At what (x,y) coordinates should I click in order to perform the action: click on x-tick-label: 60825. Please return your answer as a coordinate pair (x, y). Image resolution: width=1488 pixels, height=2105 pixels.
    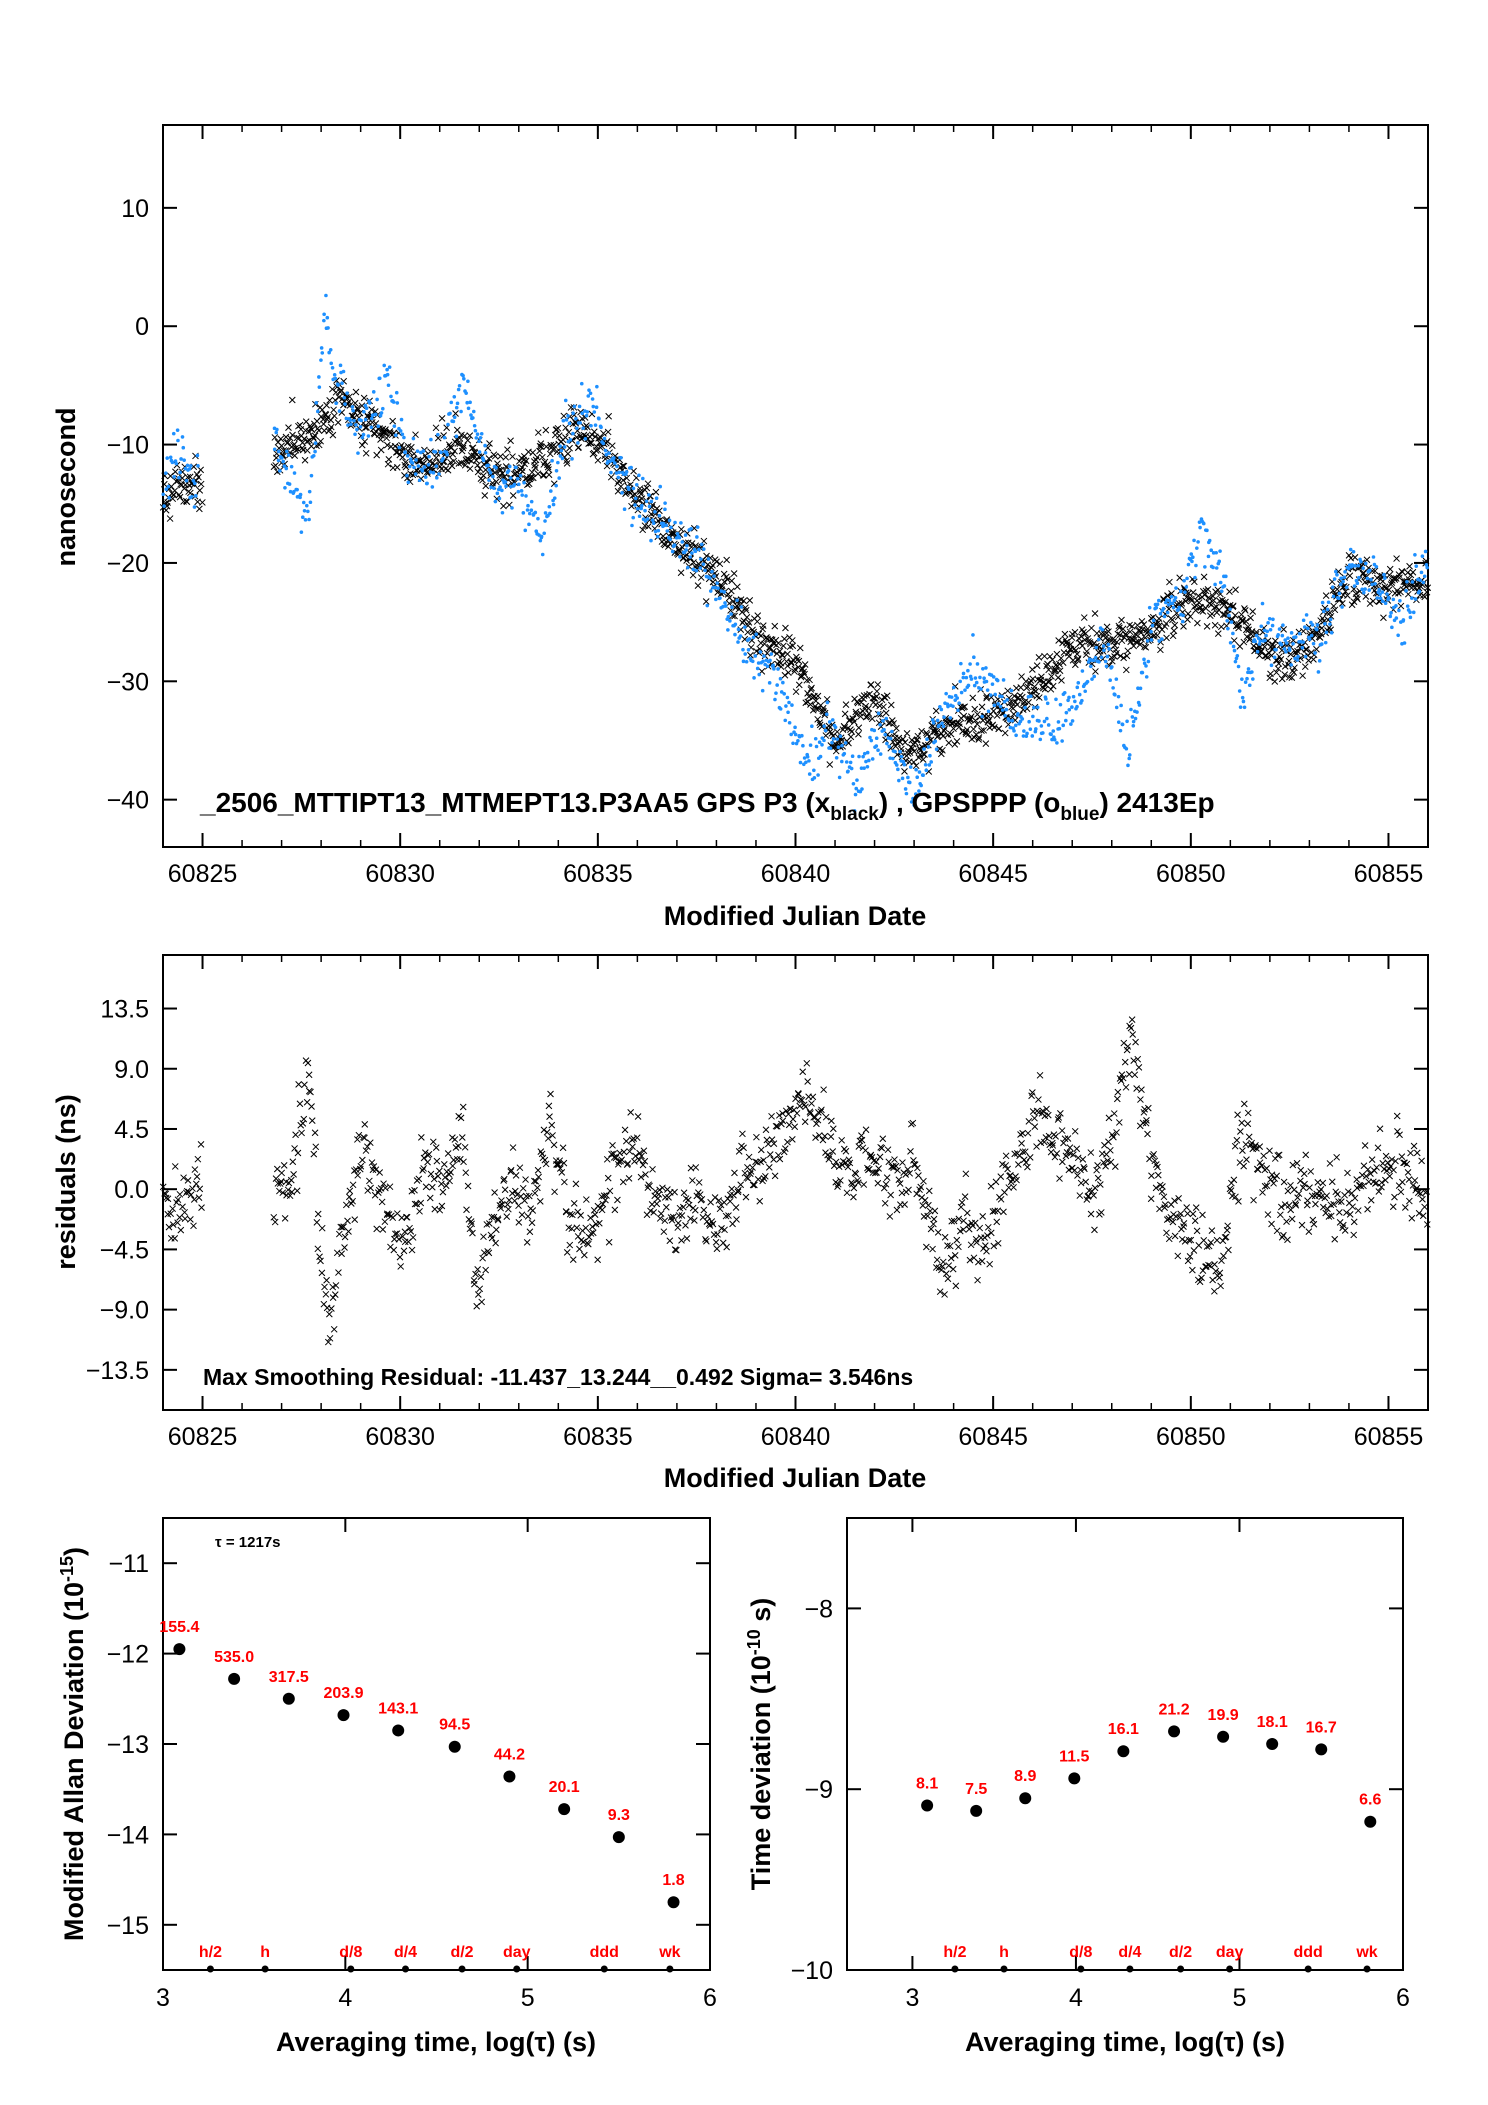
    Looking at the image, I should click on (203, 1437).